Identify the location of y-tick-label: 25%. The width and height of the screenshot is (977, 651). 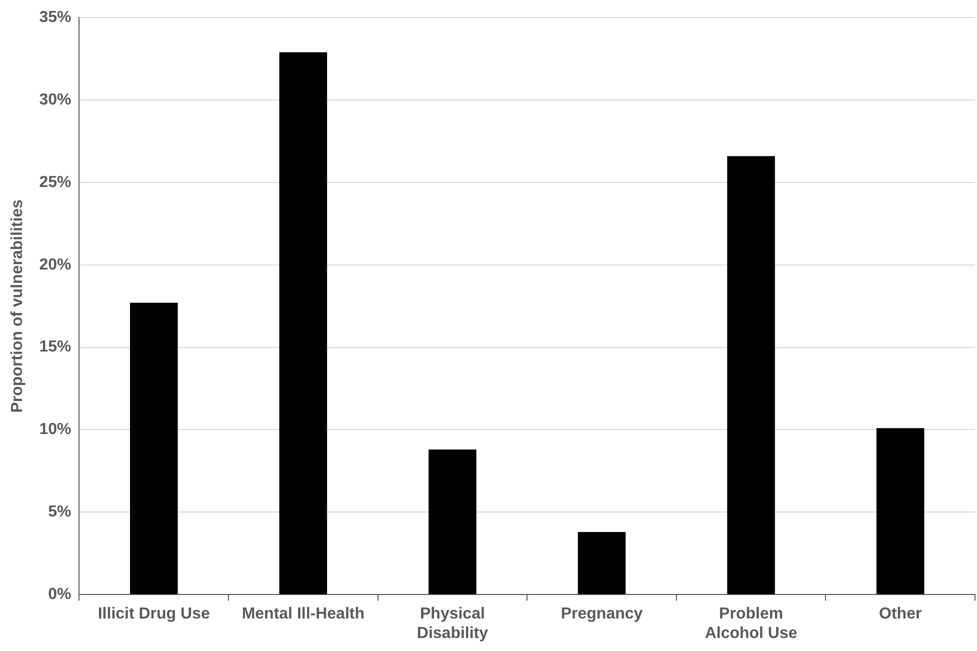
(55, 182).